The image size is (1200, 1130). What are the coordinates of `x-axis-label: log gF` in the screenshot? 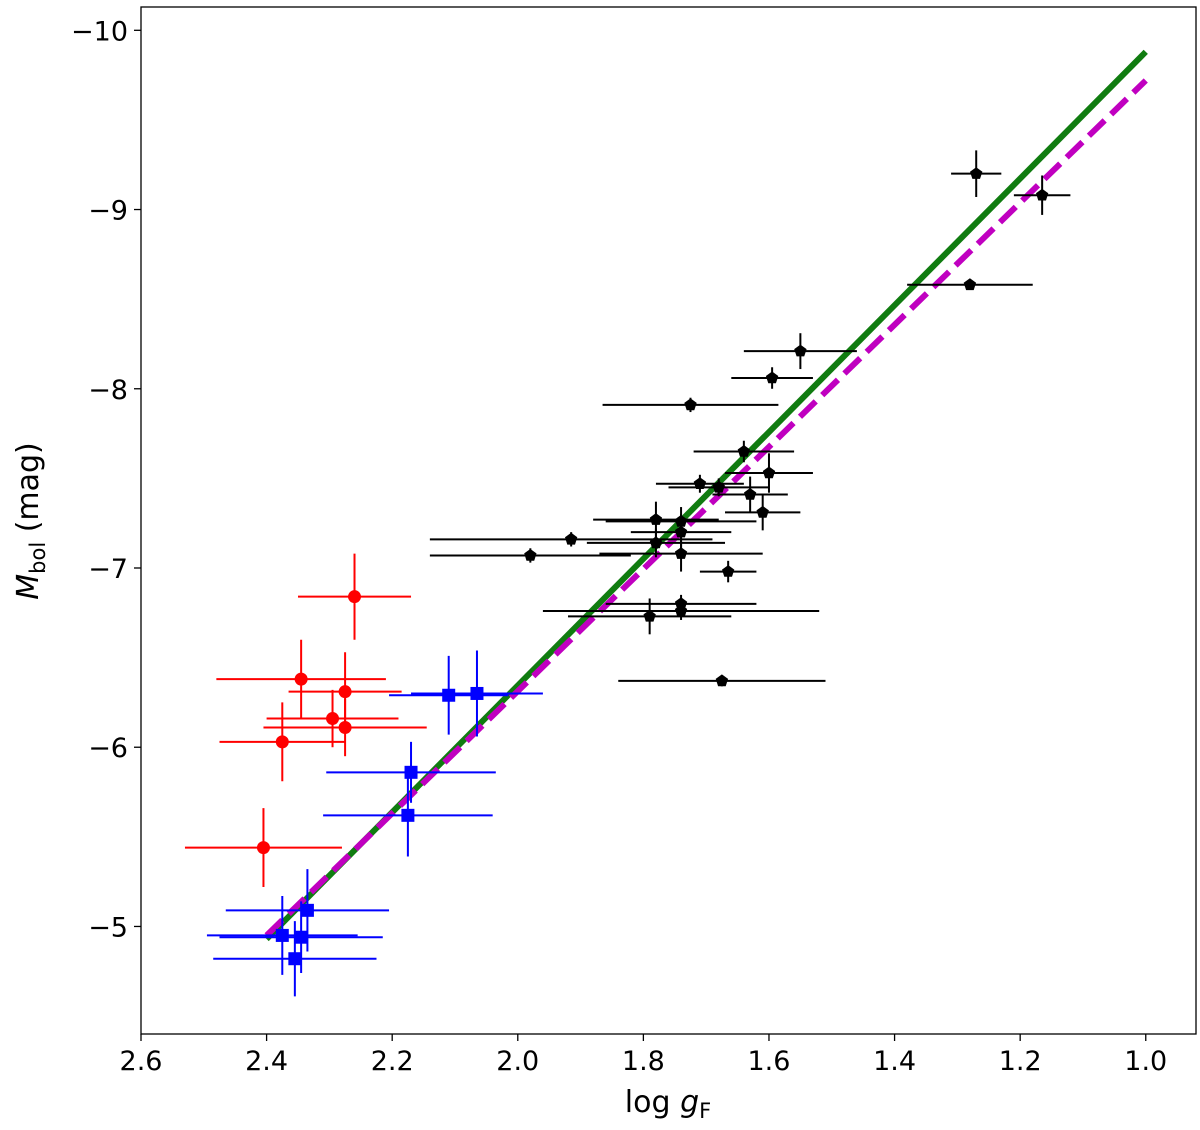 It's located at (668, 1104).